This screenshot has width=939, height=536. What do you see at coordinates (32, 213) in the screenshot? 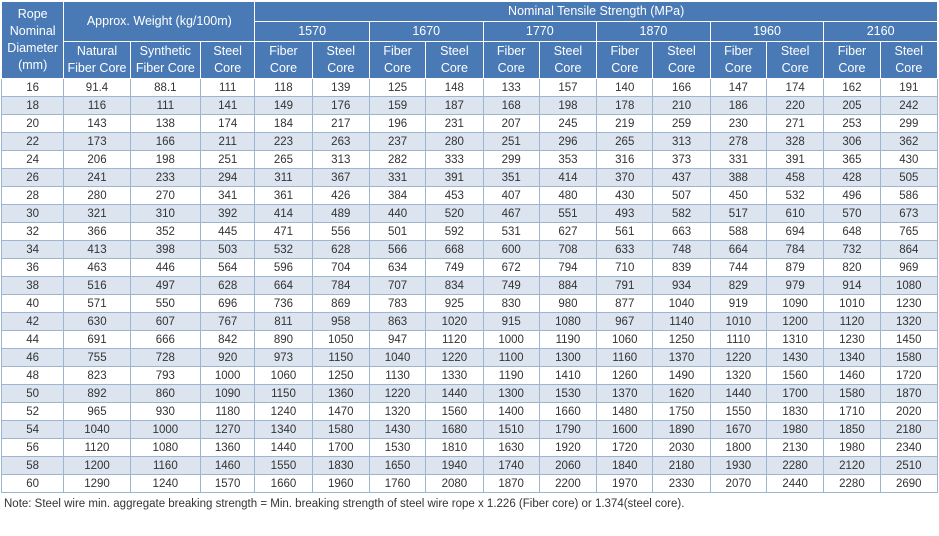
I see `diameter-cell: 30` at bounding box center [32, 213].